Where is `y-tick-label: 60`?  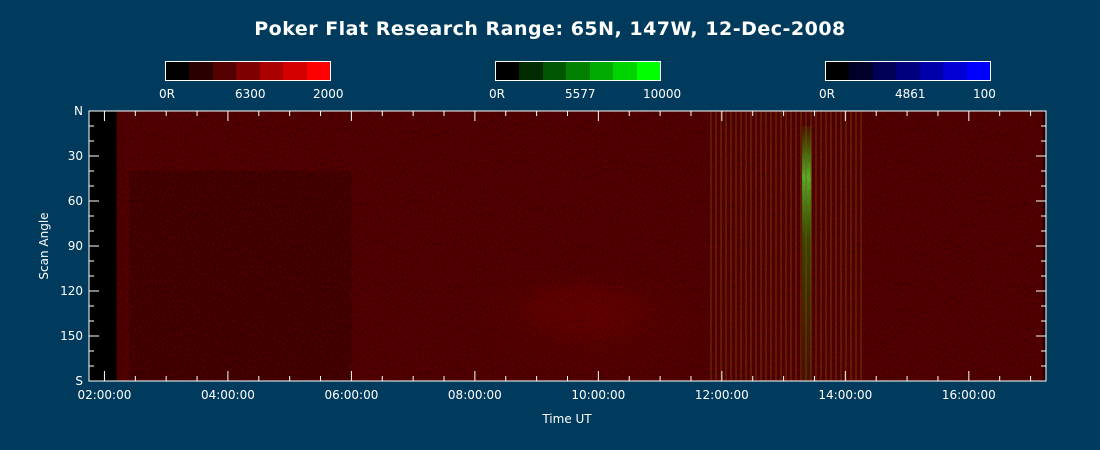
y-tick-label: 60 is located at coordinates (75, 201).